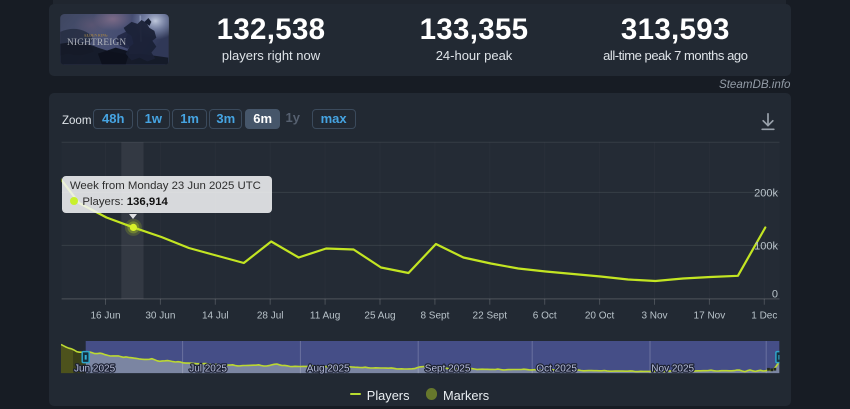 The height and width of the screenshot is (409, 850). Describe the element at coordinates (208, 368) in the screenshot. I see `svg-text: Jul 2025` at that location.